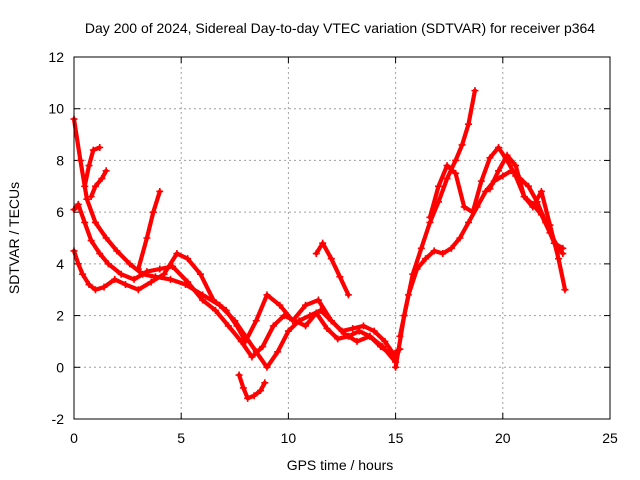 The height and width of the screenshot is (480, 640). I want to click on y-tick-label: 4, so click(60, 264).